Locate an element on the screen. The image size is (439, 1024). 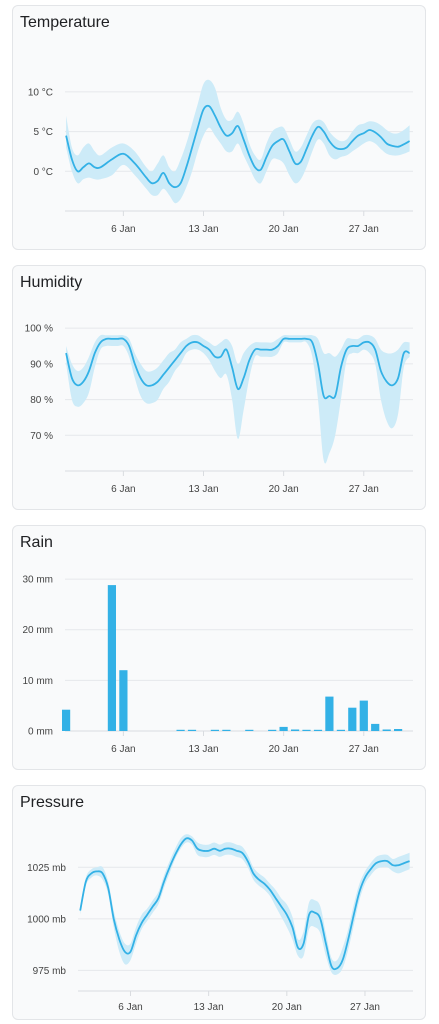
pressure-range-band is located at coordinates (245, 904).